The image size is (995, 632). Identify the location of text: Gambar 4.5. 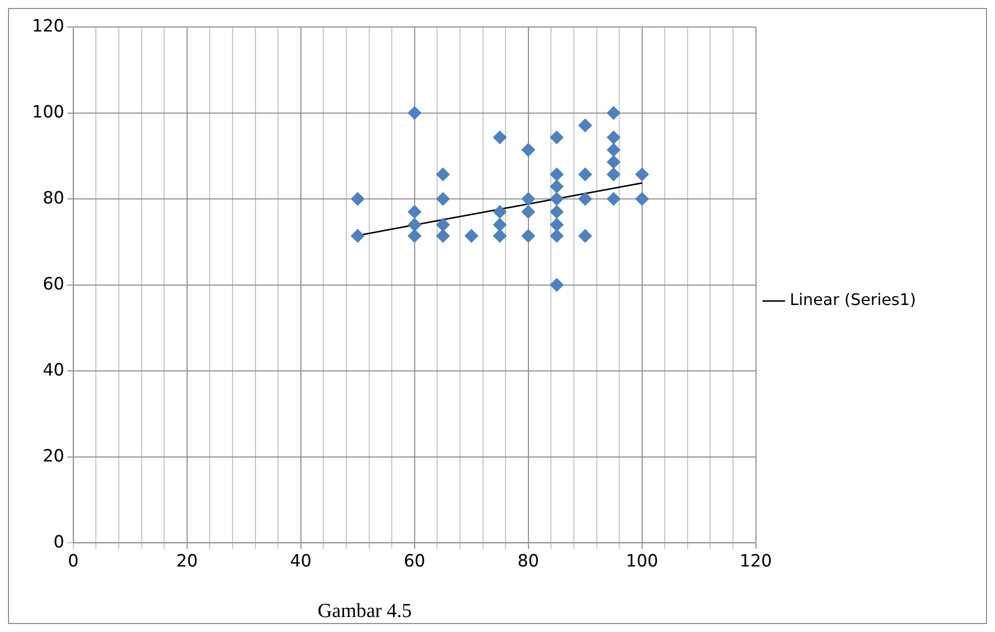
(365, 611).